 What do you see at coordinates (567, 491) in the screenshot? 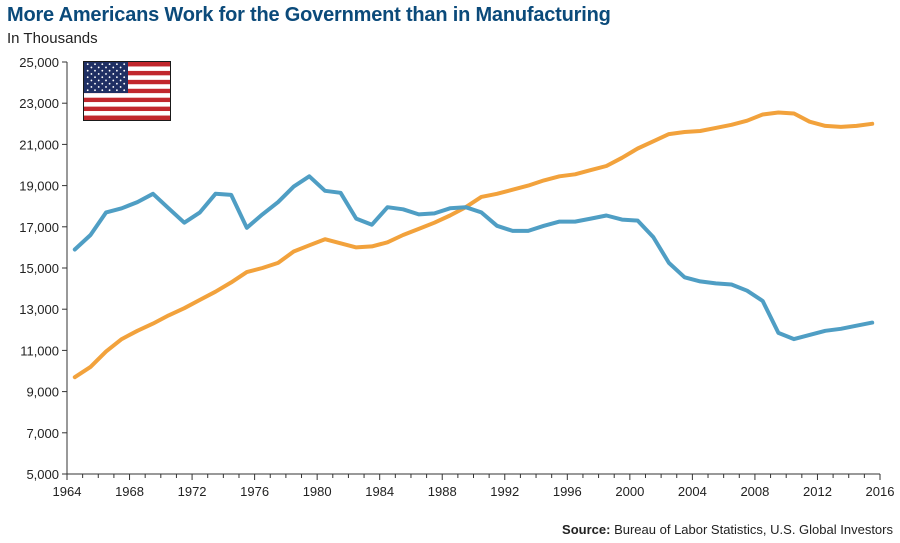
I see `x-tick-label: 1996` at bounding box center [567, 491].